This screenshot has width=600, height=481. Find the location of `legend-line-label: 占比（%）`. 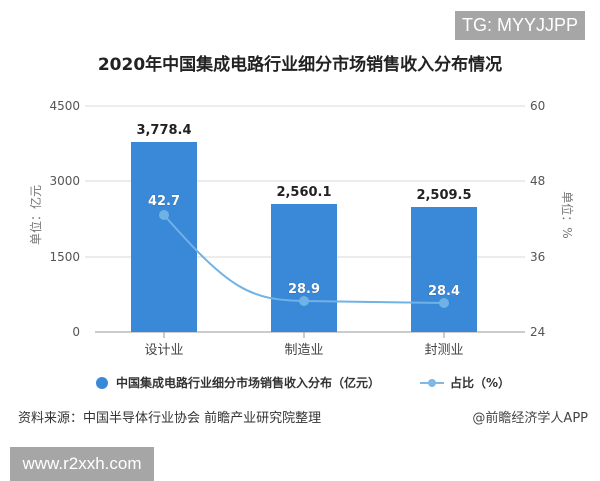

legend-line-label: 占比（%） is located at coordinates (480, 383).